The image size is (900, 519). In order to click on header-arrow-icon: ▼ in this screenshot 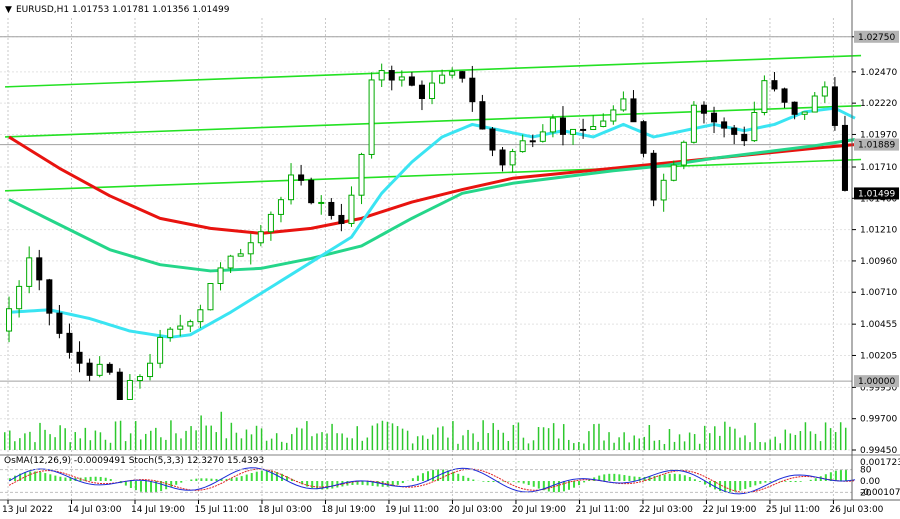, I will do `click(8, 10)`.